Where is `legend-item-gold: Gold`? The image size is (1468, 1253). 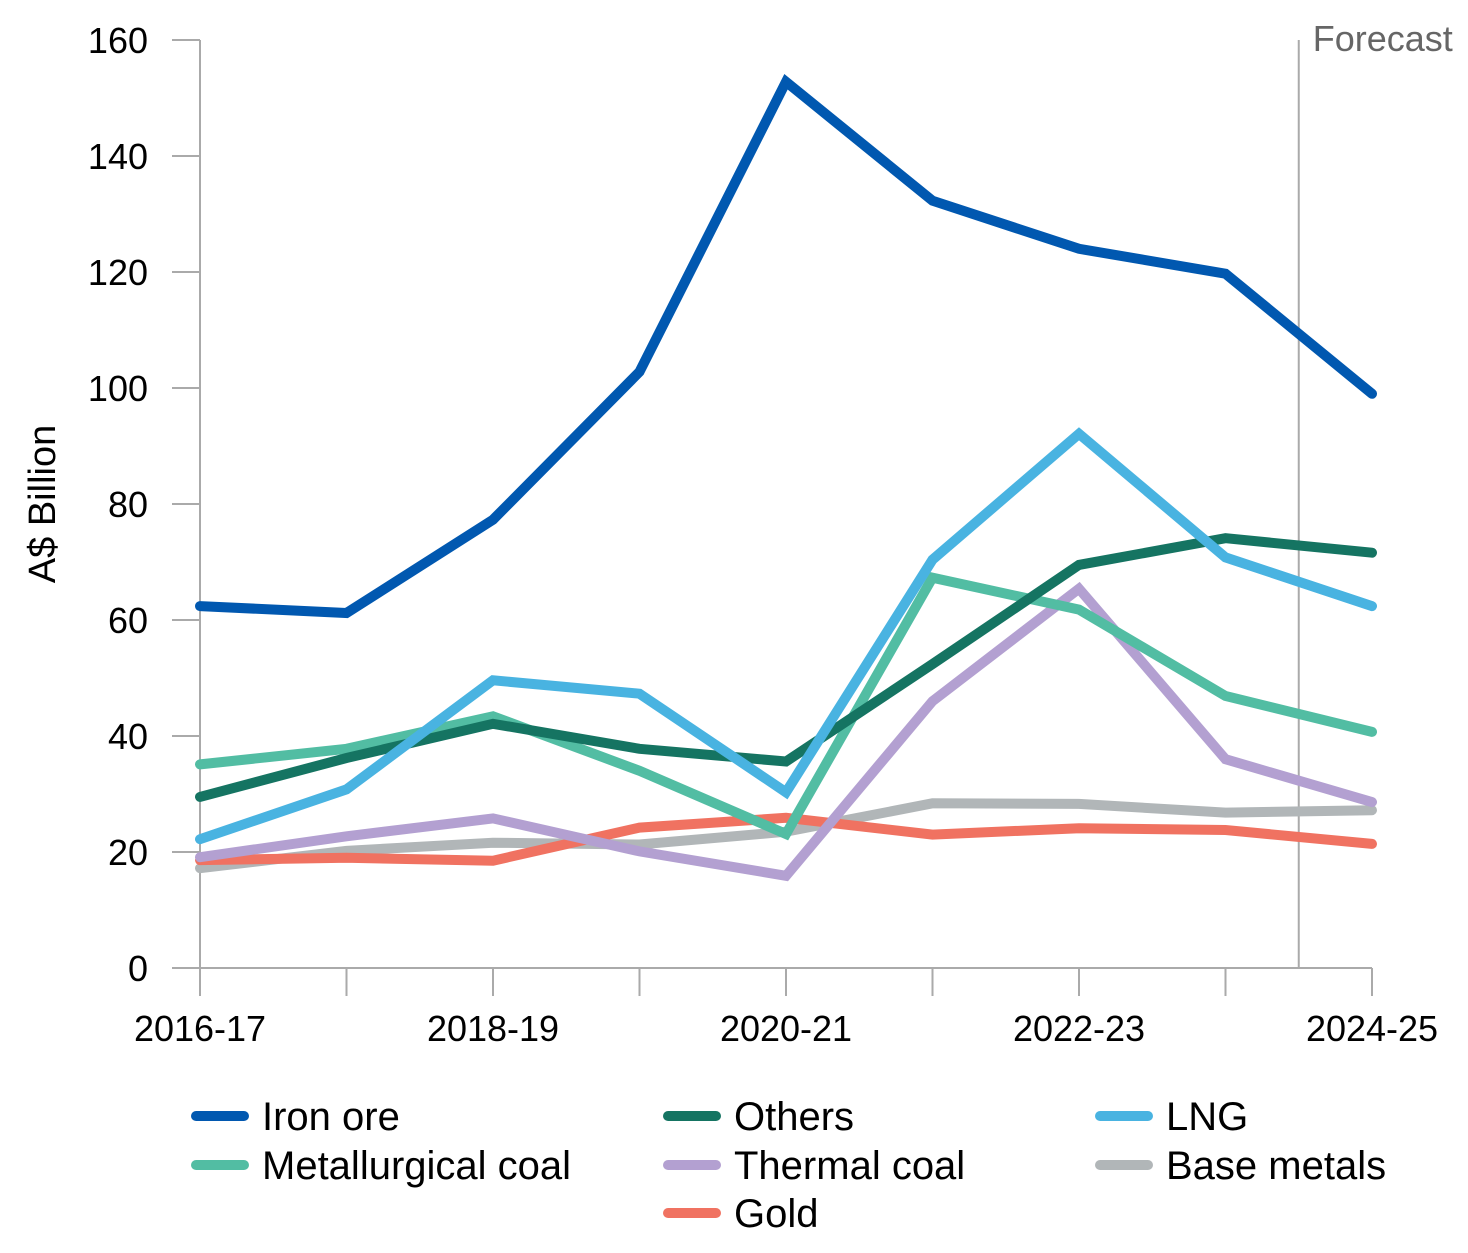 legend-item-gold: Gold is located at coordinates (741, 1214).